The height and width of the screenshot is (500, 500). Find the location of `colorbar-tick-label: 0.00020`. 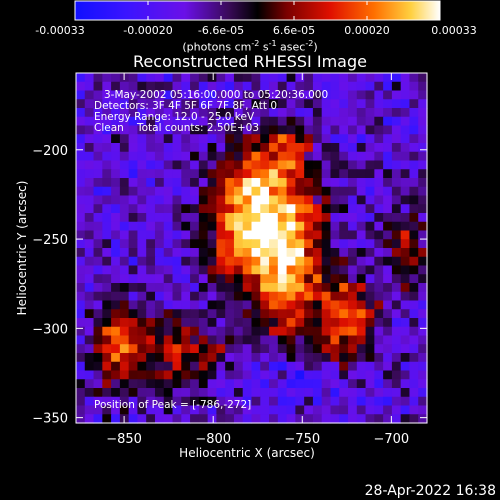

colorbar-tick-label: 0.00020 is located at coordinates (367, 30).